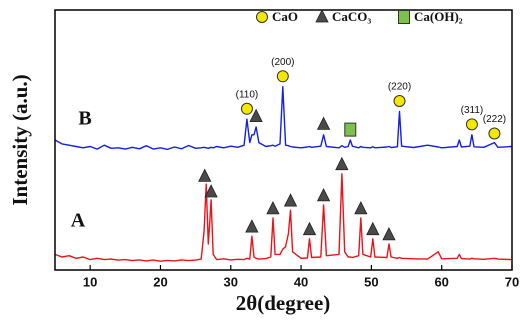 This screenshot has width=520, height=320. What do you see at coordinates (160, 281) in the screenshot?
I see `x-tick-label: 20` at bounding box center [160, 281].